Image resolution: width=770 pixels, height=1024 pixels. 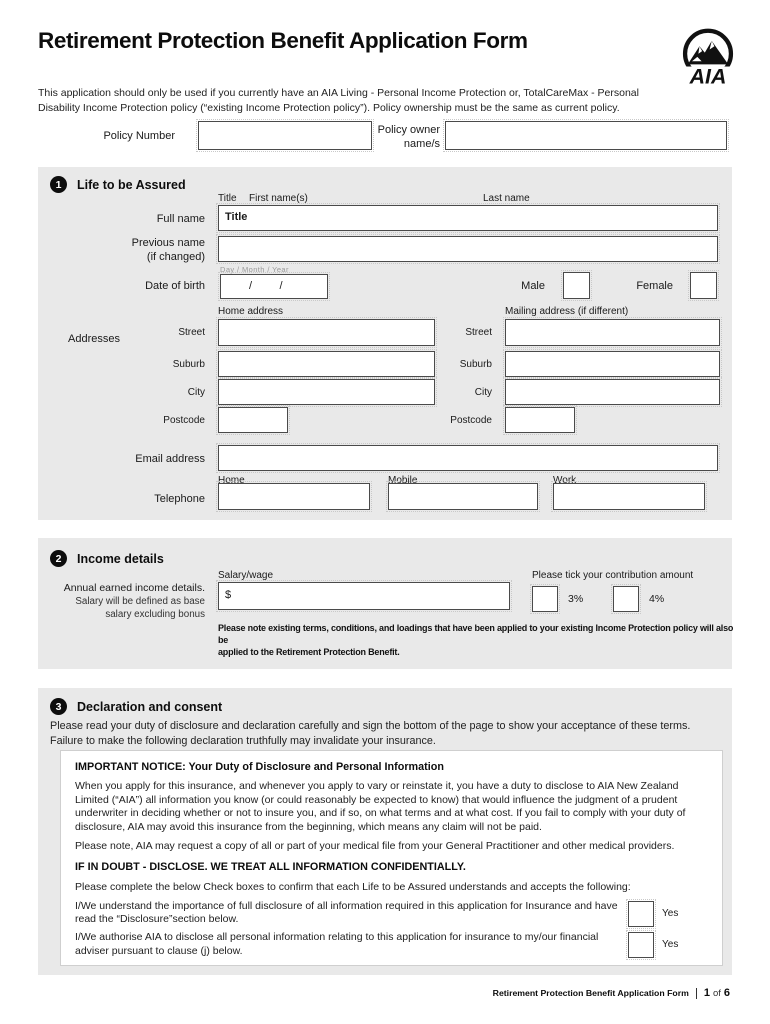 What do you see at coordinates (179, 499) in the screenshot?
I see `telephone-label: Telephone` at bounding box center [179, 499].